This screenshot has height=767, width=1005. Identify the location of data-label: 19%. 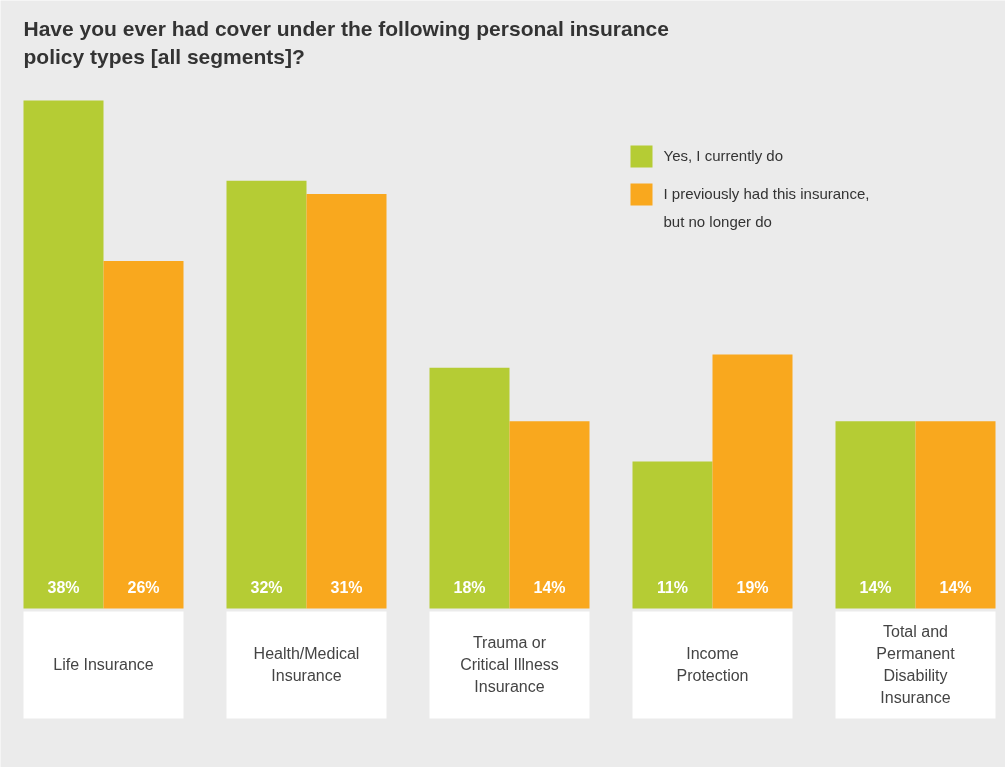
(752, 587).